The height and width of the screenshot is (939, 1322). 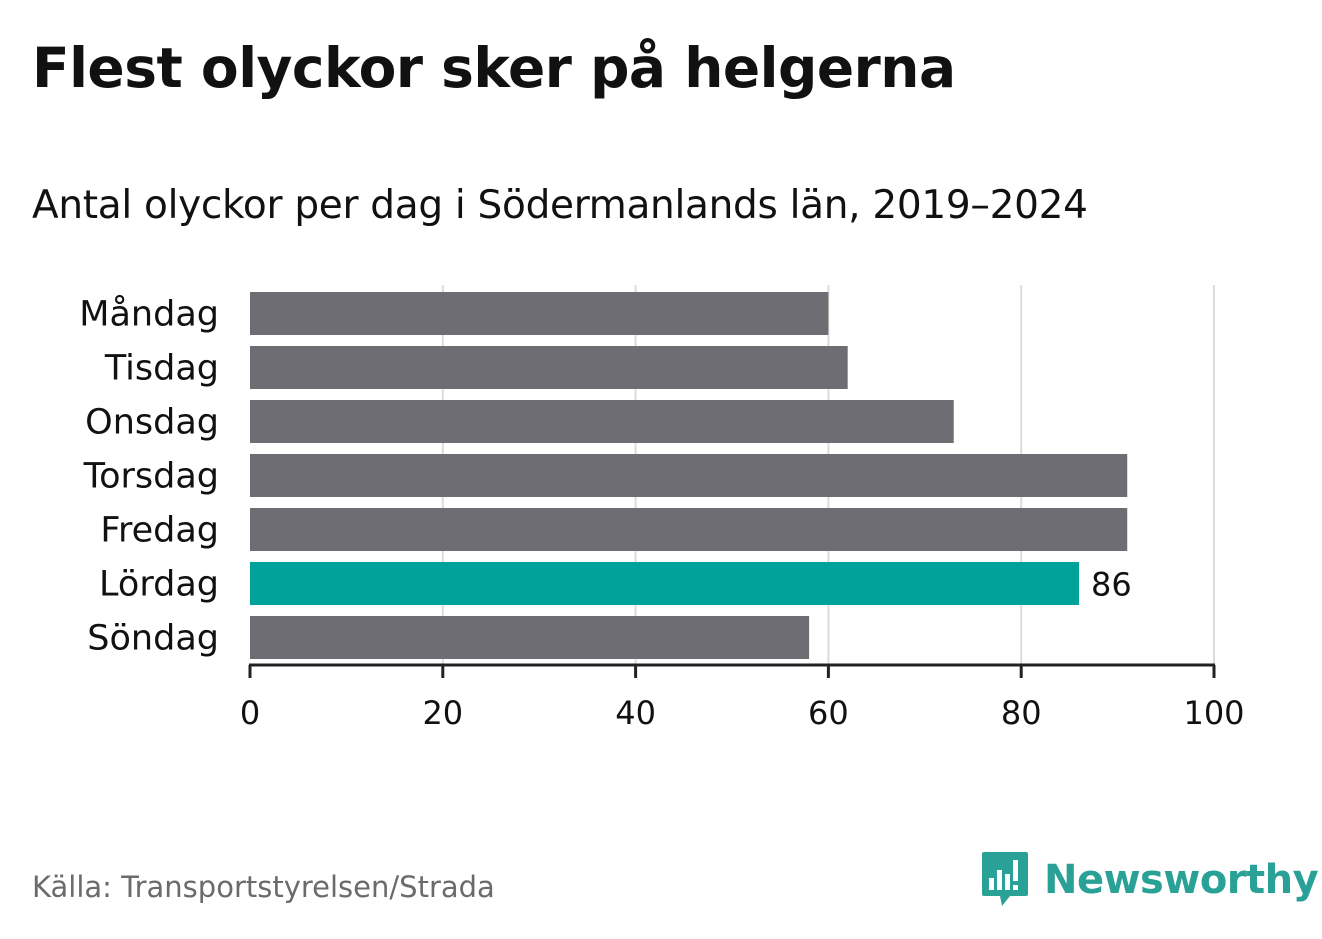 I want to click on newsworthy-logo-icon, so click(x=1005, y=879).